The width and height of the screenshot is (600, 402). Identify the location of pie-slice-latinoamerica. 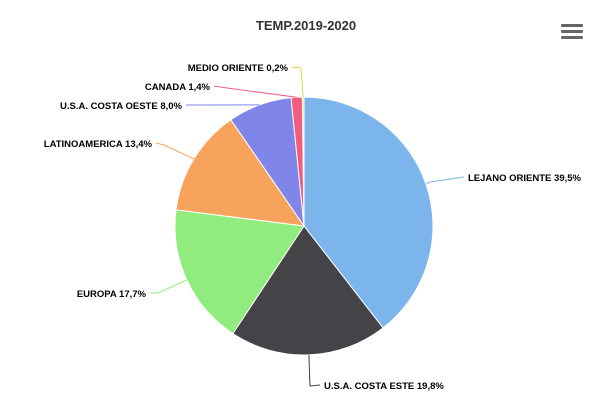
(240, 173).